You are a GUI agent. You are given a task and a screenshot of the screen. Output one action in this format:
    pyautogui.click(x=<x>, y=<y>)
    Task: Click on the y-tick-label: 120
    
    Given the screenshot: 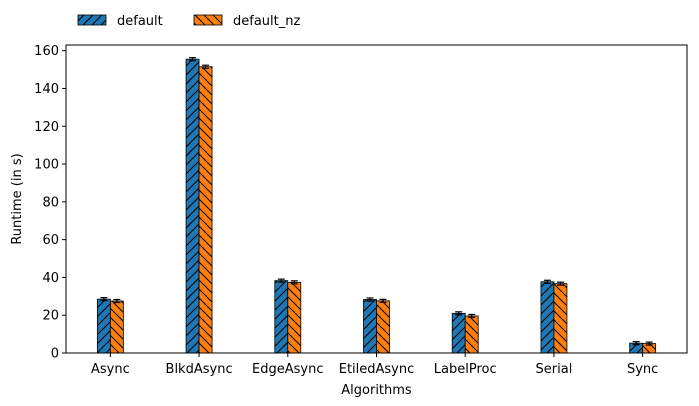 What is the action you would take?
    pyautogui.click(x=46, y=127)
    